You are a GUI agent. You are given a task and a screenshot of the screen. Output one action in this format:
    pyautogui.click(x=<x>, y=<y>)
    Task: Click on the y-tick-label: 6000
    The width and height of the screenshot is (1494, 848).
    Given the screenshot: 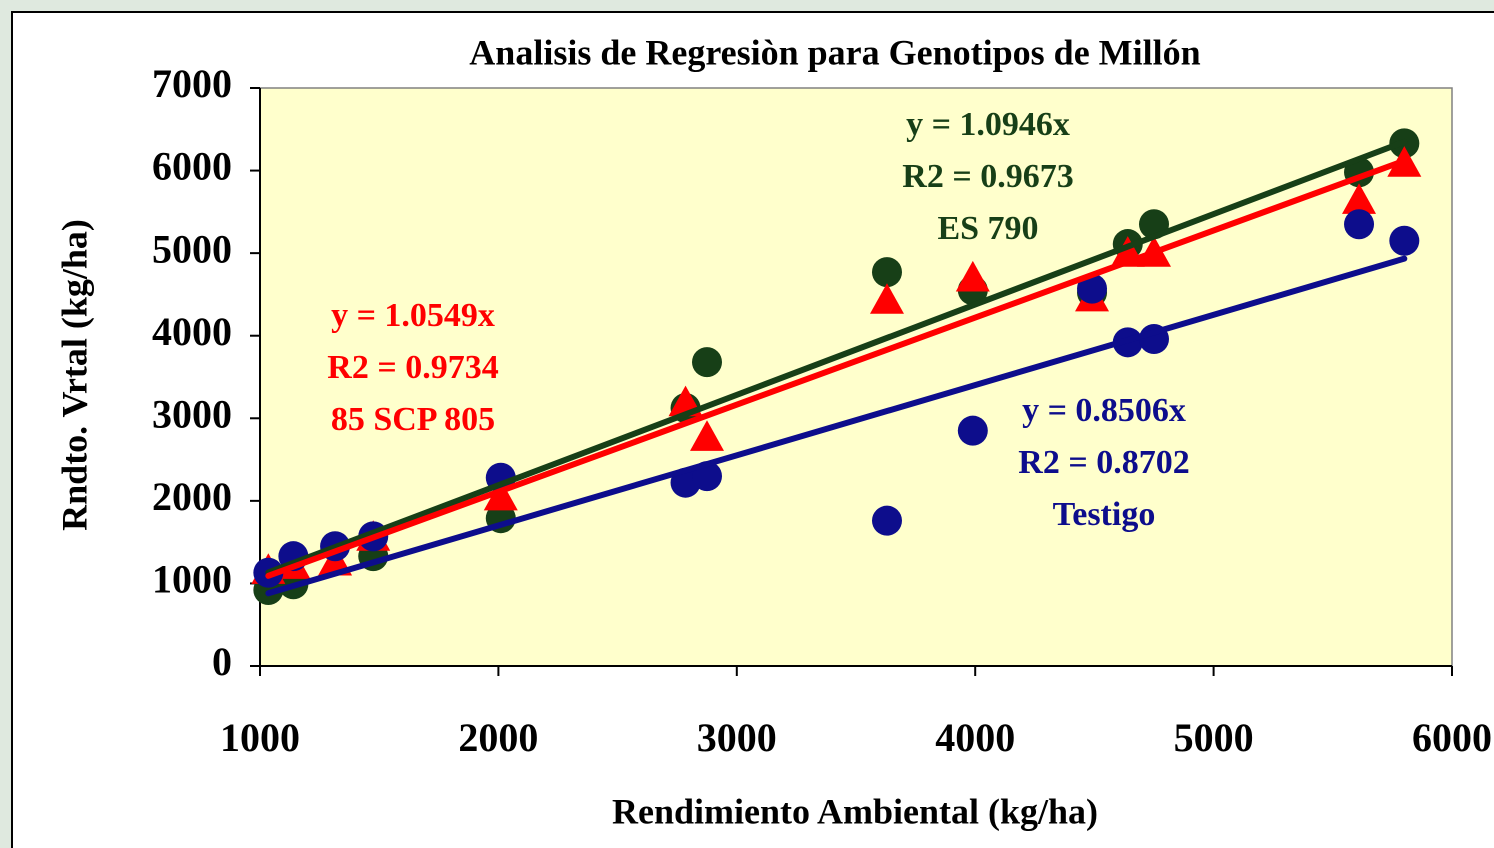 What is the action you would take?
    pyautogui.click(x=192, y=166)
    